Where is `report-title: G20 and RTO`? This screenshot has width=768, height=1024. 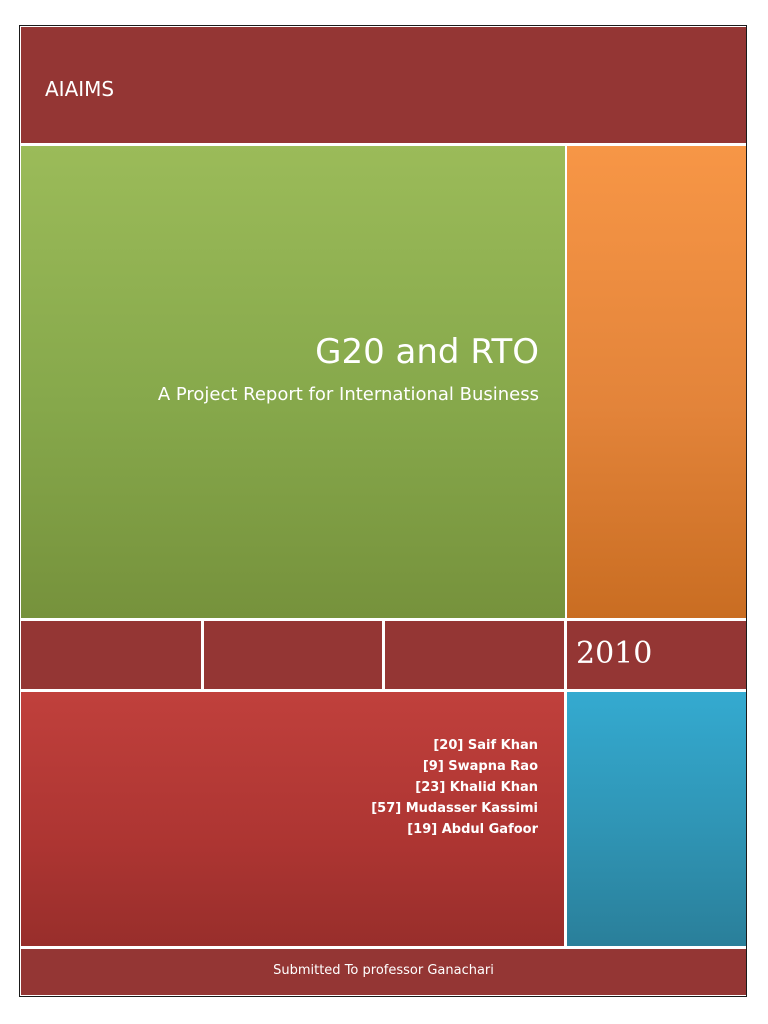 report-title: G20 and RTO is located at coordinates (427, 352).